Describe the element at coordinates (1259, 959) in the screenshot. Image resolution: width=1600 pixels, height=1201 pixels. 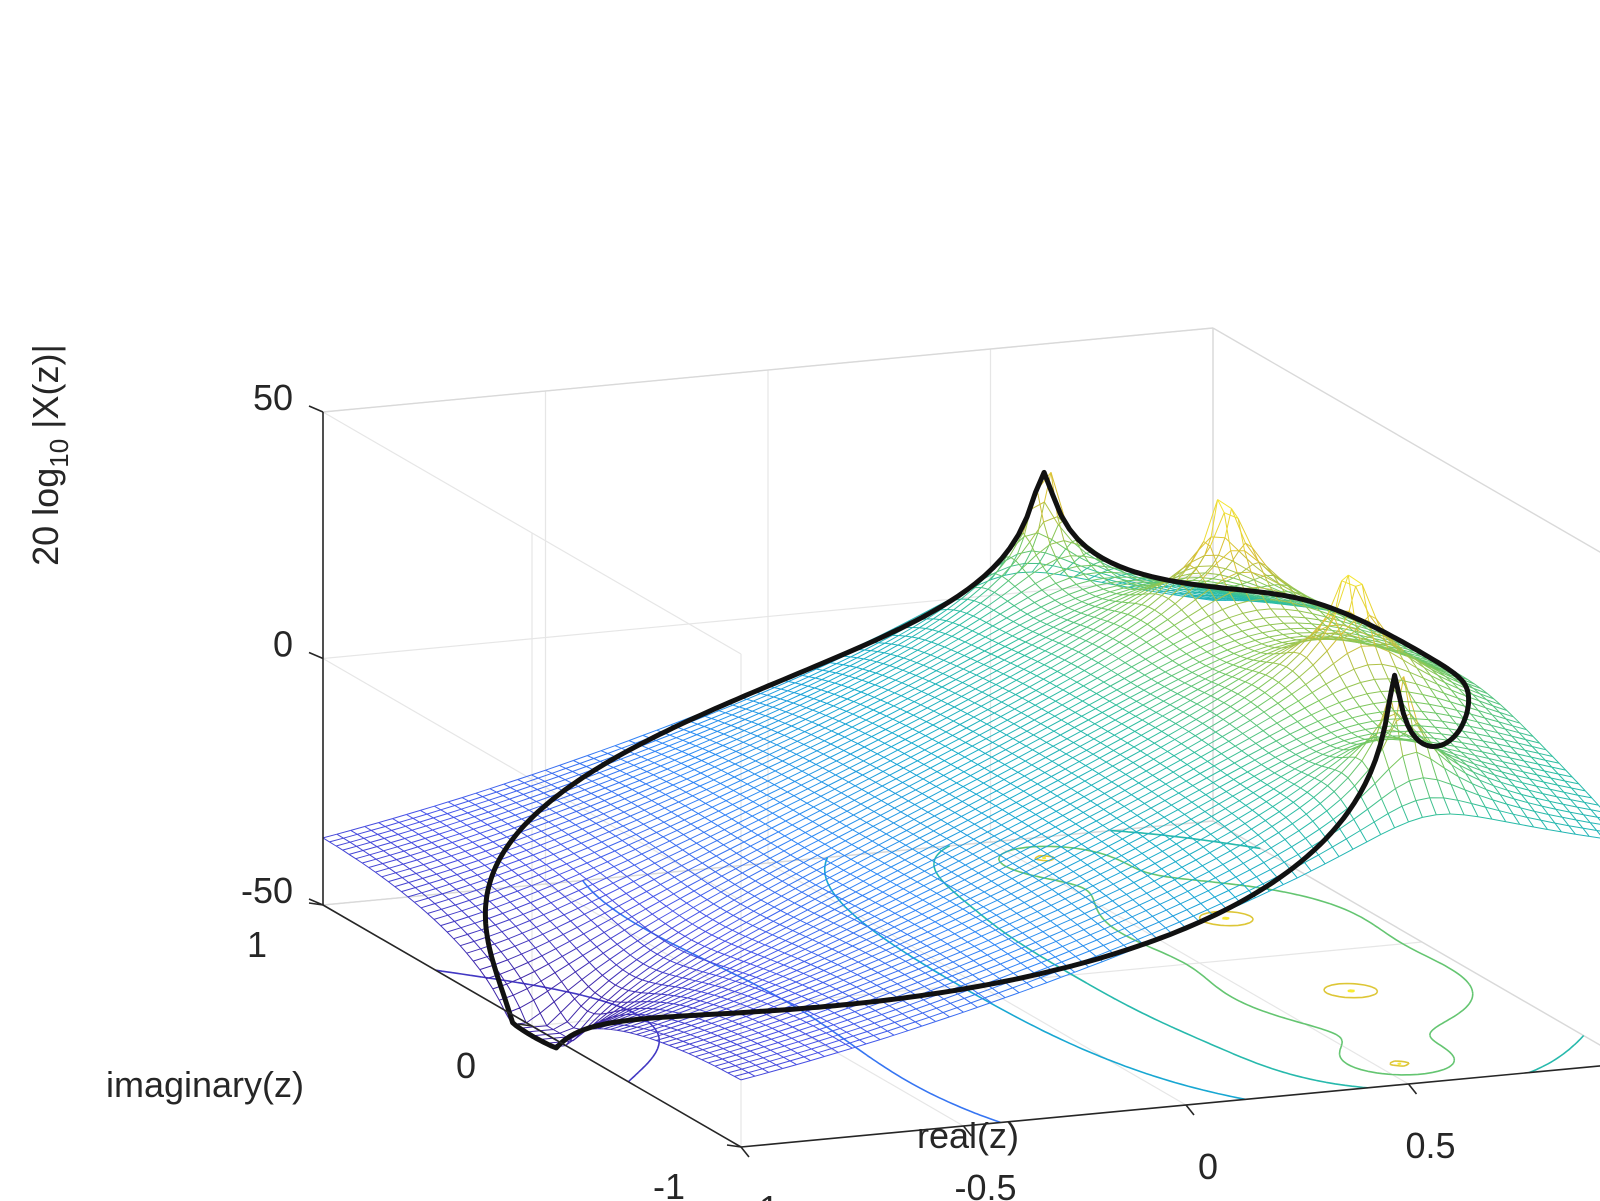
I see `contour-line` at that location.